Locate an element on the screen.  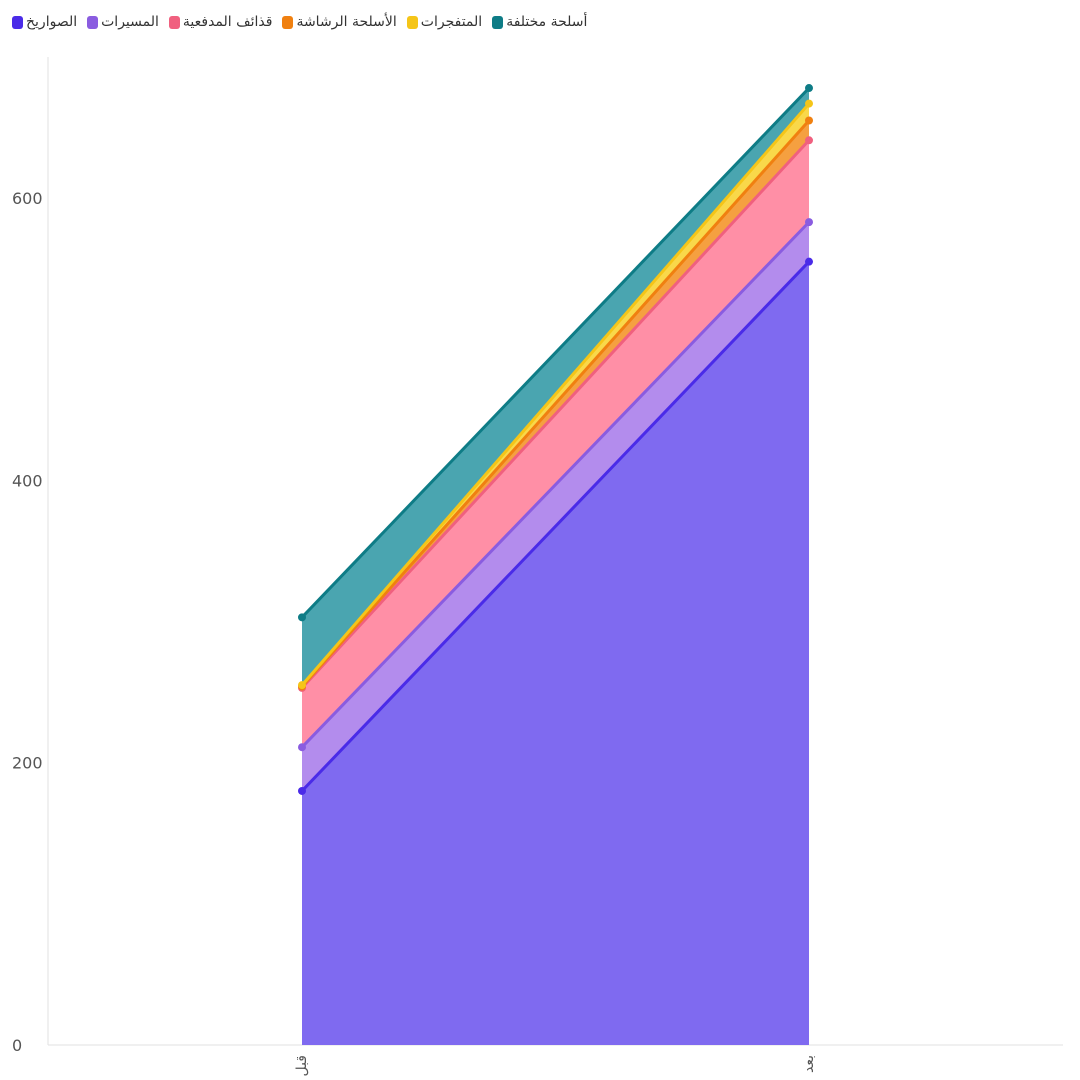
y-tick-label: 0 is located at coordinates (17, 1045).